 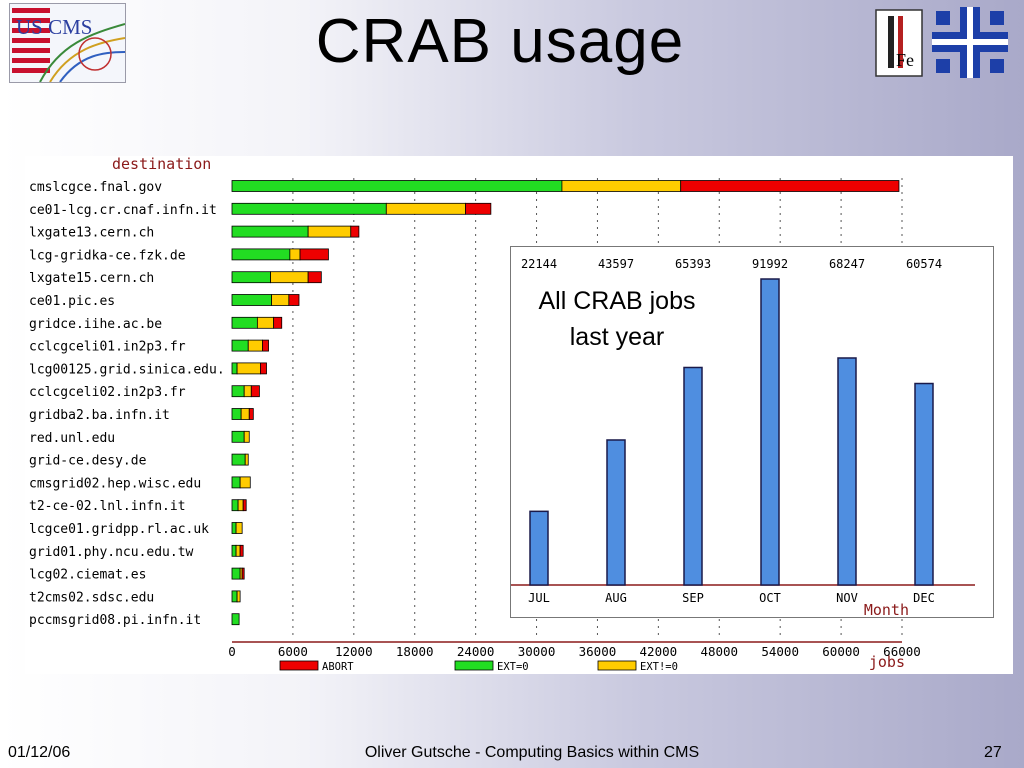 What do you see at coordinates (970, 42) in the screenshot?
I see `fermilab-logo` at bounding box center [970, 42].